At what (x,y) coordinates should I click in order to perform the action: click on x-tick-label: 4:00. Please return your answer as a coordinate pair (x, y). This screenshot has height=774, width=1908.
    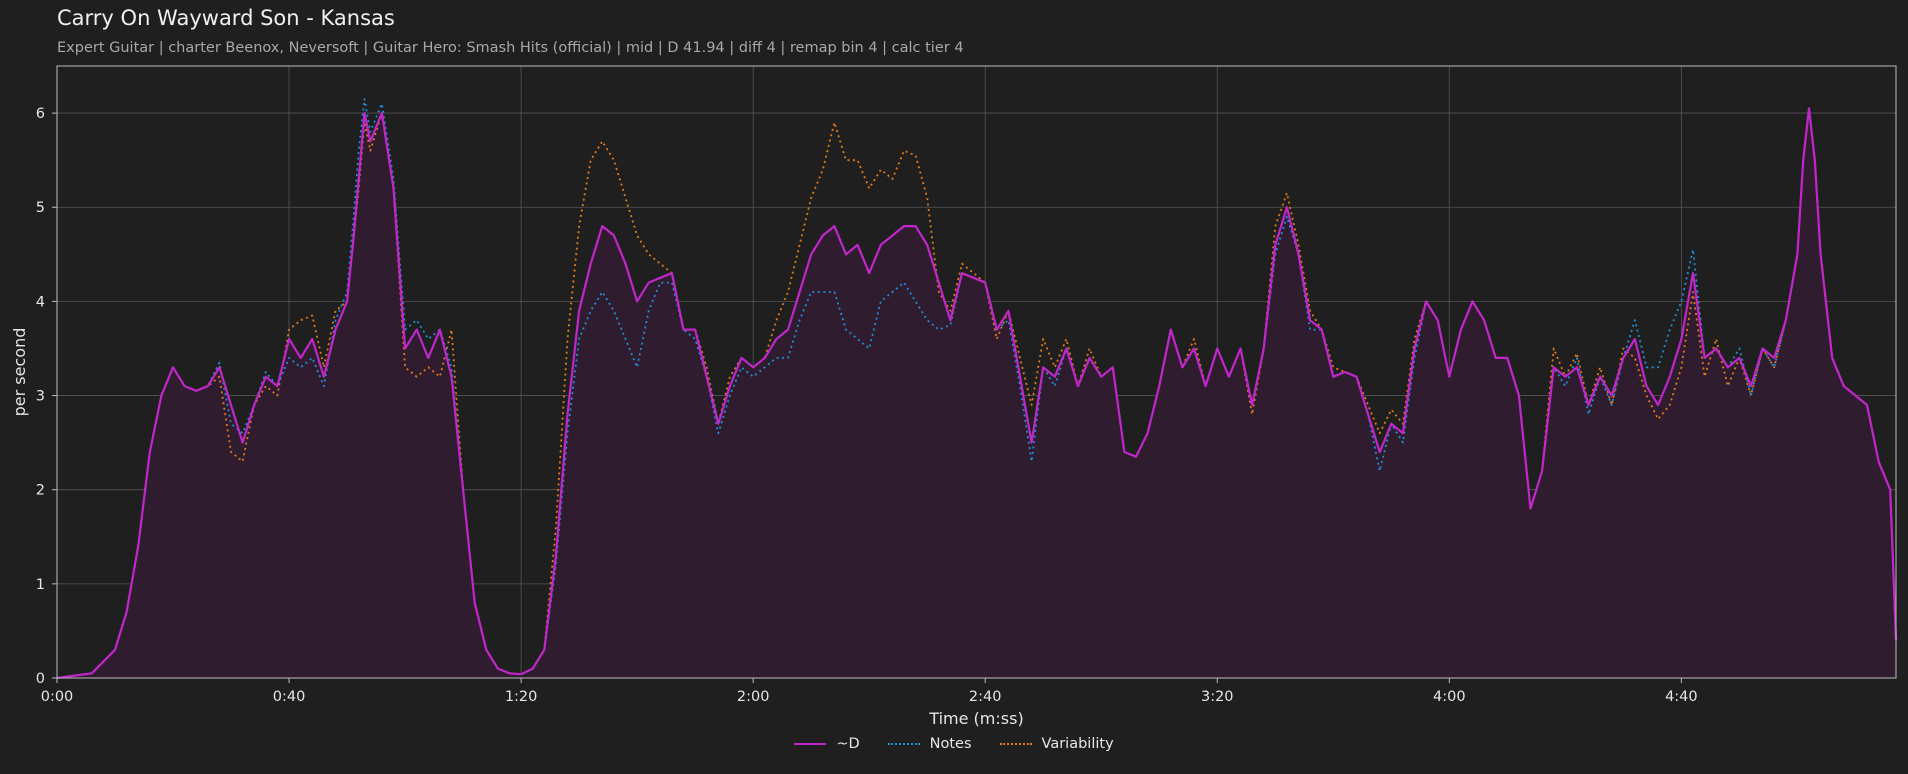
    Looking at the image, I should click on (1449, 697).